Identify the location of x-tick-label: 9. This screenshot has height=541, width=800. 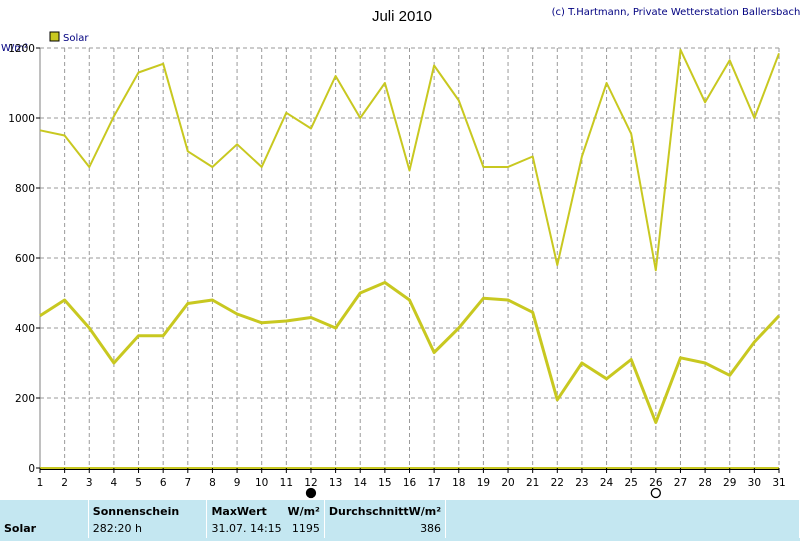
(237, 483).